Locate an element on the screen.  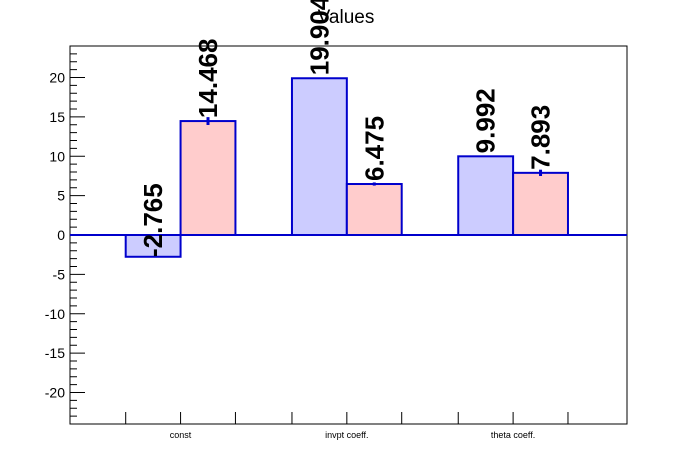
category-label: theta coeff. is located at coordinates (513, 435).